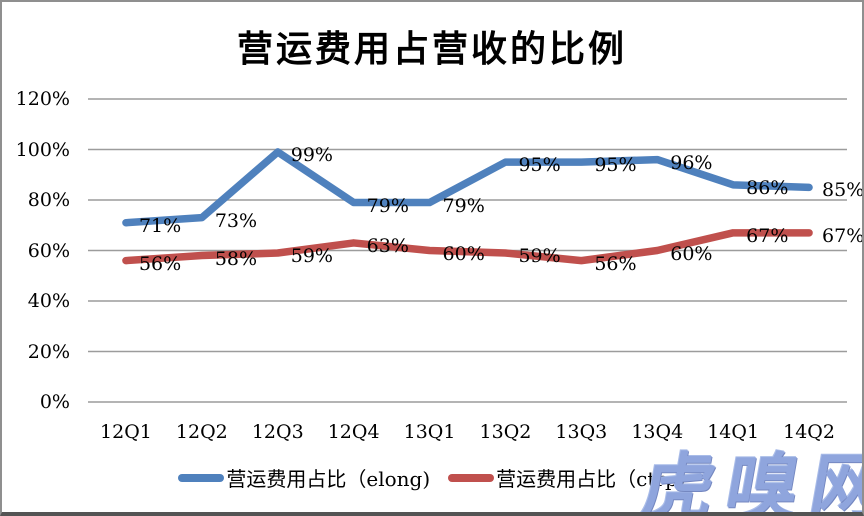 This screenshot has height=516, width=864. I want to click on y-tick-label: 60%, so click(48, 250).